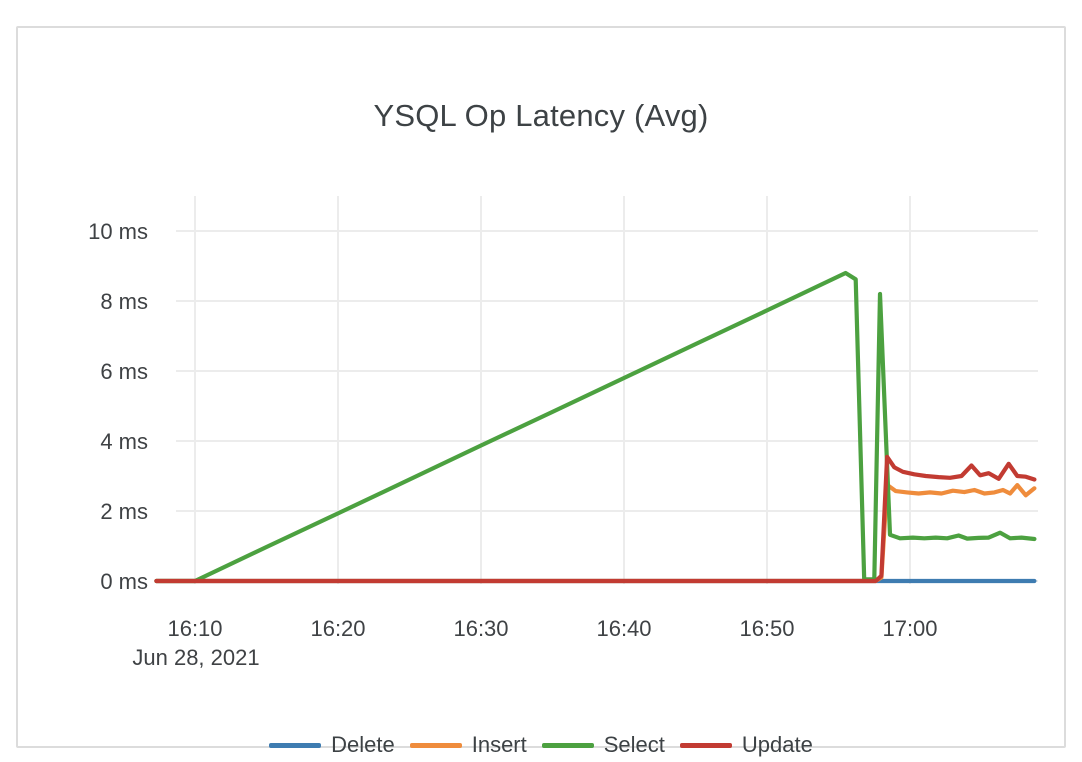  What do you see at coordinates (363, 744) in the screenshot?
I see `legend-label-delete: Delete` at bounding box center [363, 744].